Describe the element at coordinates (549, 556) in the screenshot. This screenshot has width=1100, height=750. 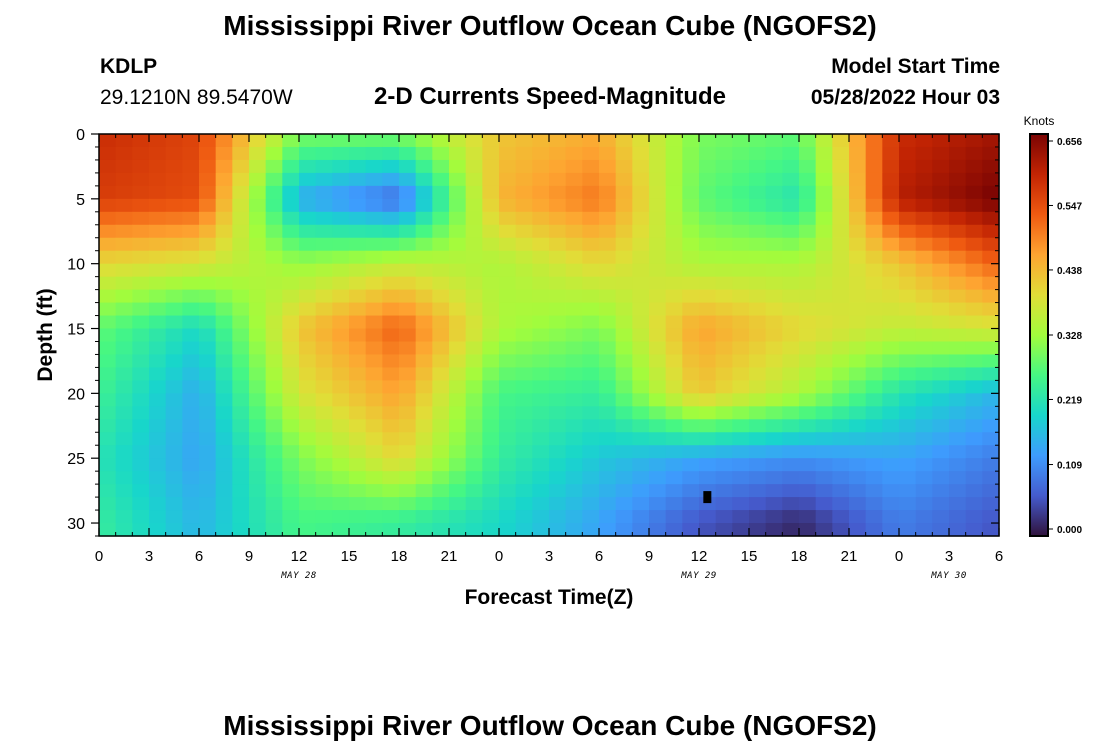
I see `x-tick-label: 3` at that location.